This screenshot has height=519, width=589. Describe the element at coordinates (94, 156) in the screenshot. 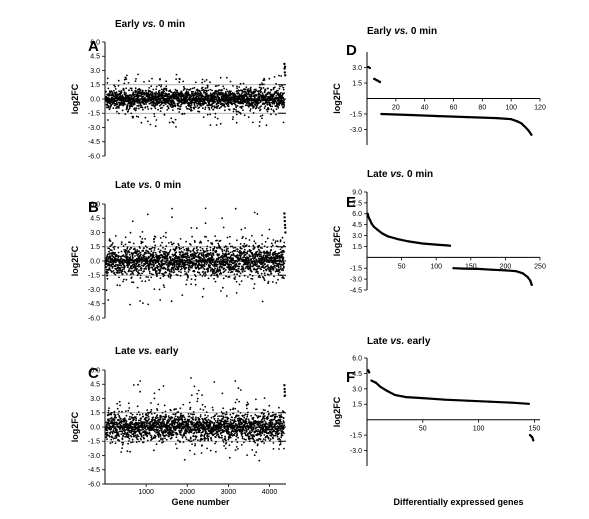

I see `y-tick-label: -6.0` at that location.